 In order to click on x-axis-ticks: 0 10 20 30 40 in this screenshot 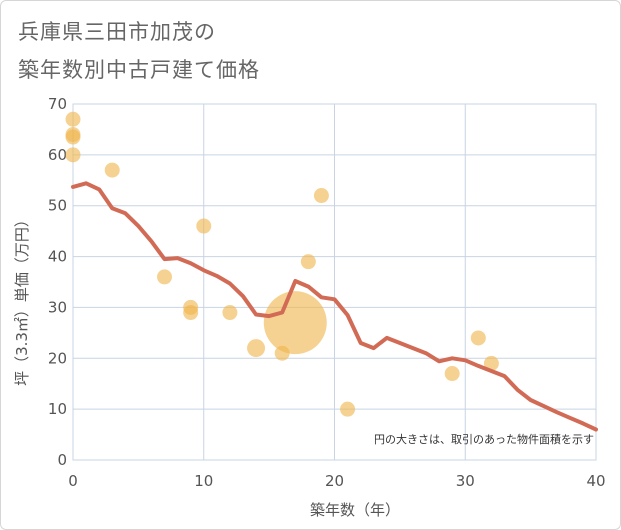, I will do `click(336, 481)`.